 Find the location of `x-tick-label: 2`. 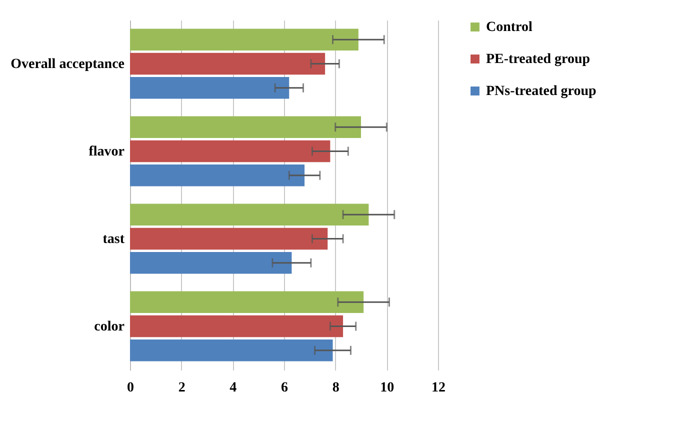

x-tick-label: 2 is located at coordinates (182, 388).